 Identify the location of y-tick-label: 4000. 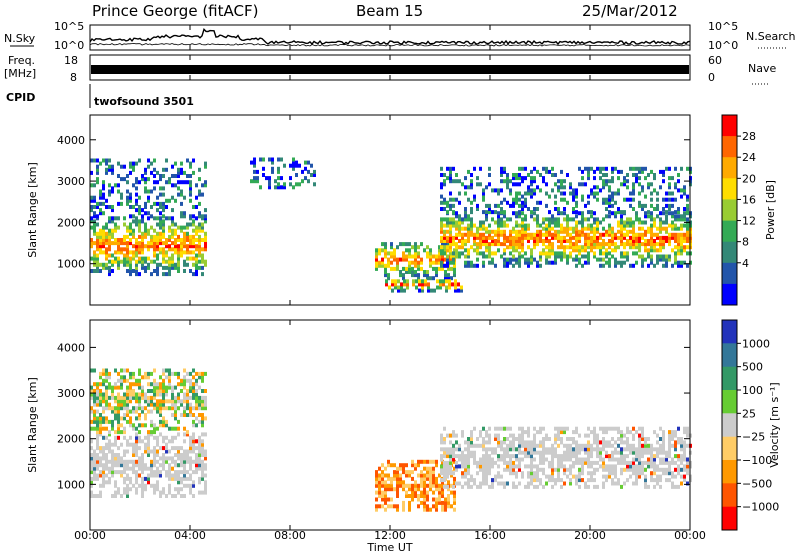
(71, 140).